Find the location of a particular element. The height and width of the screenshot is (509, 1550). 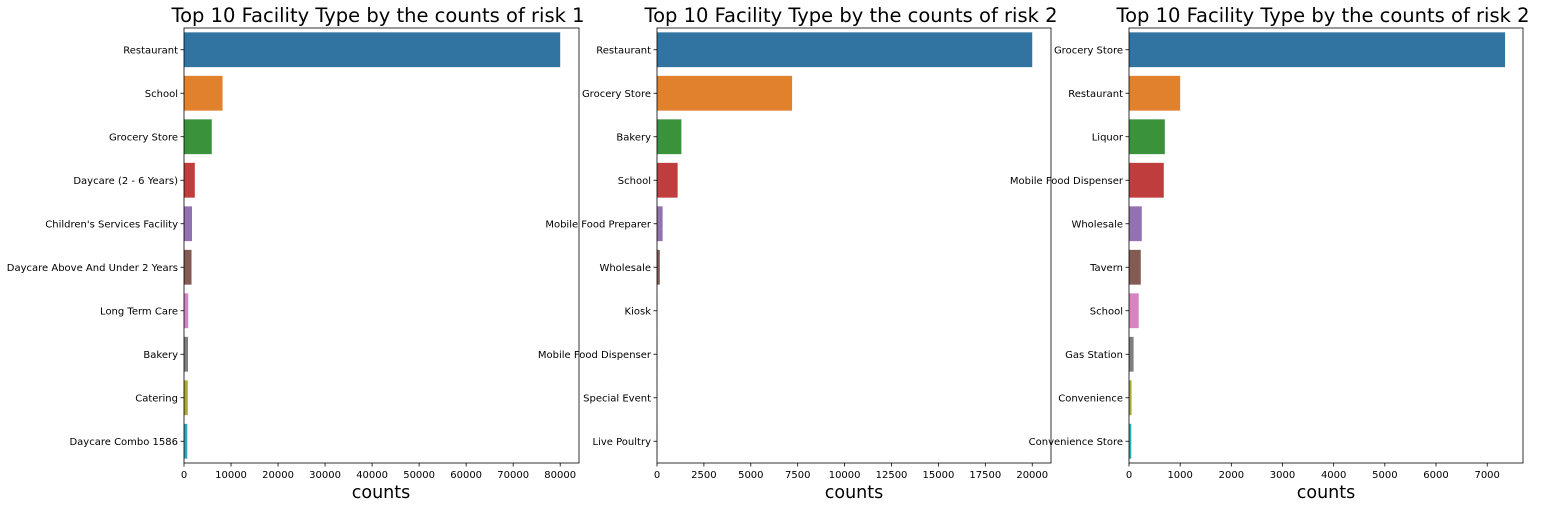

y-tick-label: Convenience is located at coordinates (1090, 398).